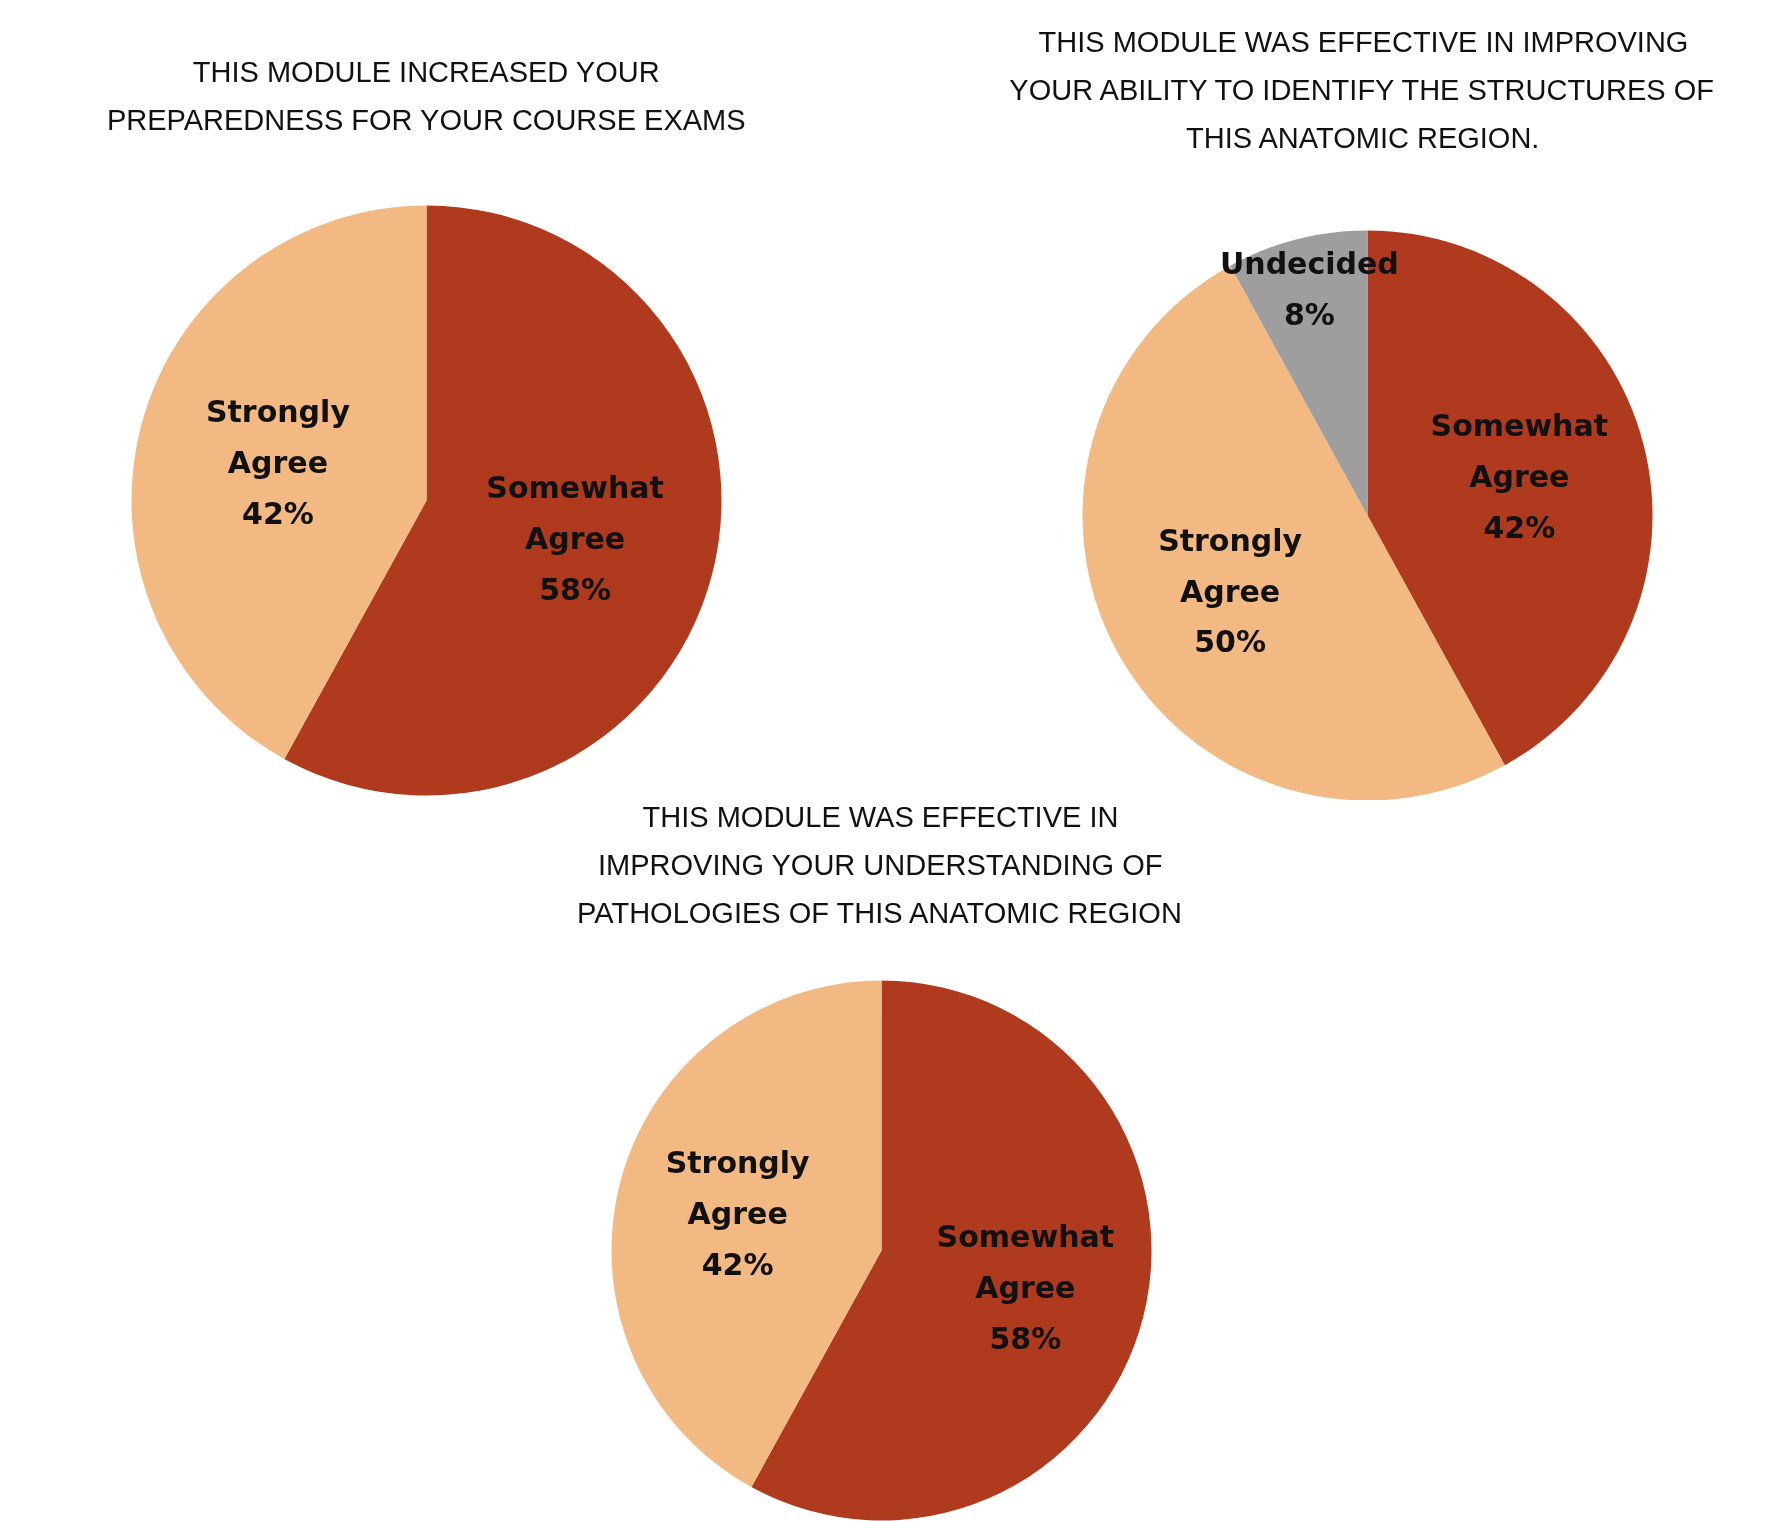 The image size is (1782, 1521). I want to click on chart-title: THIS MODULE INCREASED YOUR PREPAREDNESS FOR YOUR COURSE EXAMS, so click(426, 95).